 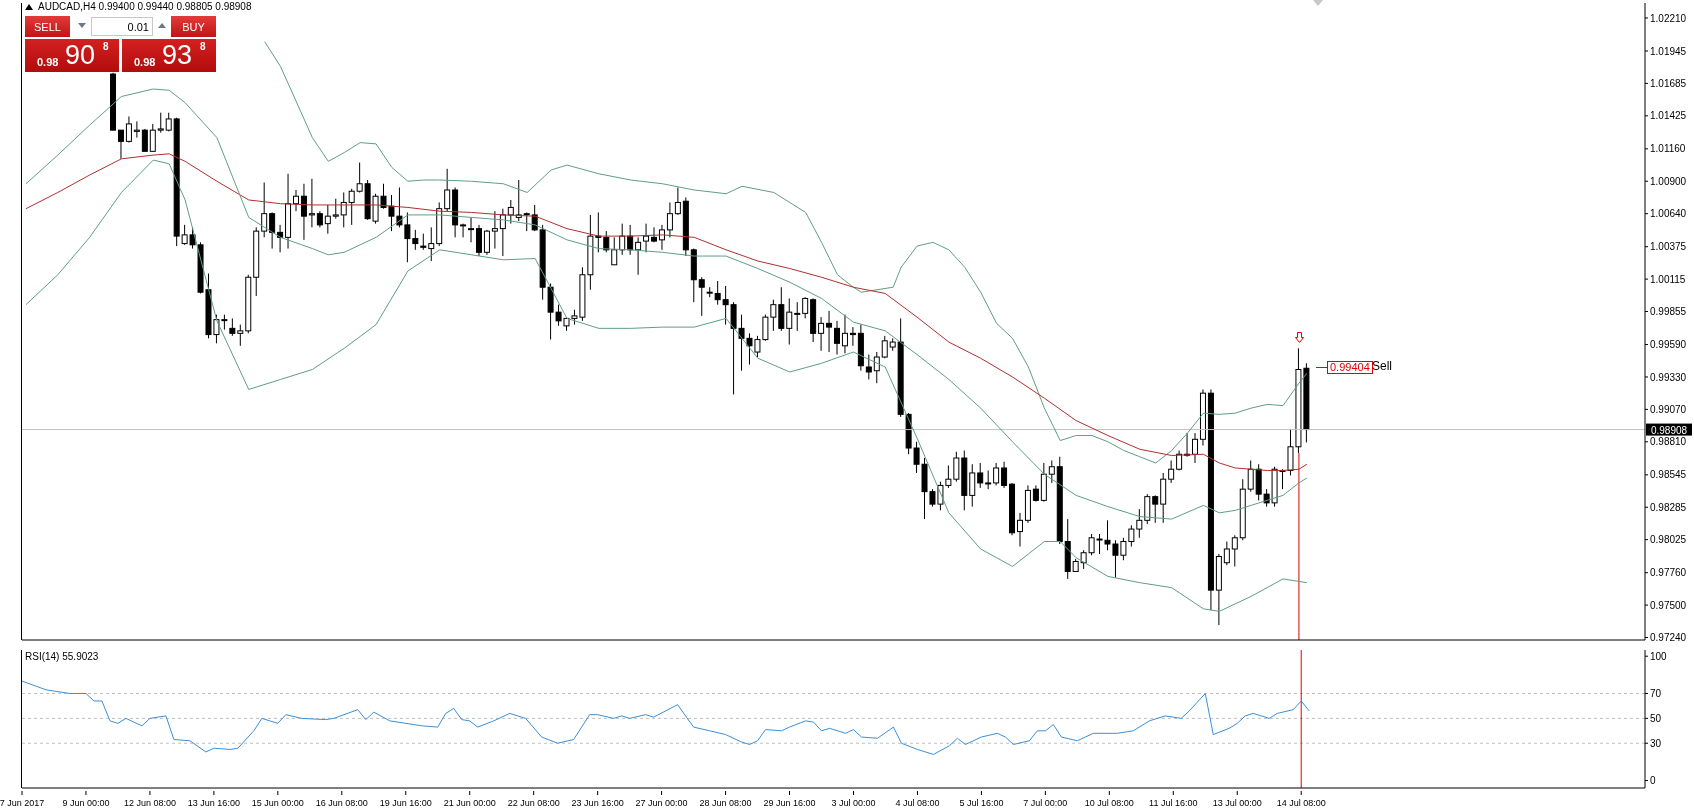 What do you see at coordinates (1109, 803) in the screenshot?
I see `x-tick-label: 10 Jul 08:00` at bounding box center [1109, 803].